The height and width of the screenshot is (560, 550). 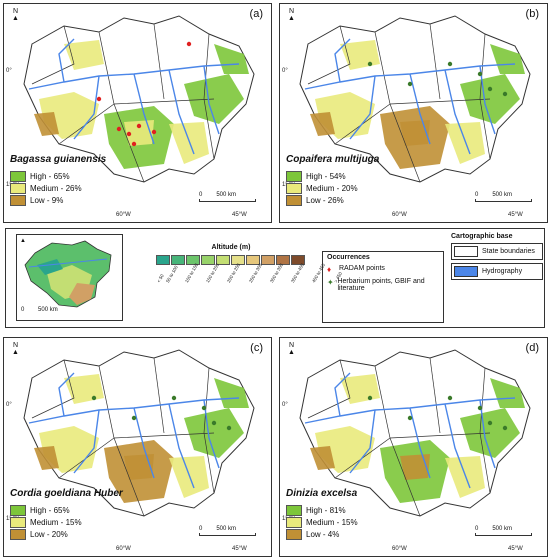 What do you see at coordinates (46, 510) in the screenshot?
I see `legend-item-high: High - 65%` at bounding box center [46, 510].